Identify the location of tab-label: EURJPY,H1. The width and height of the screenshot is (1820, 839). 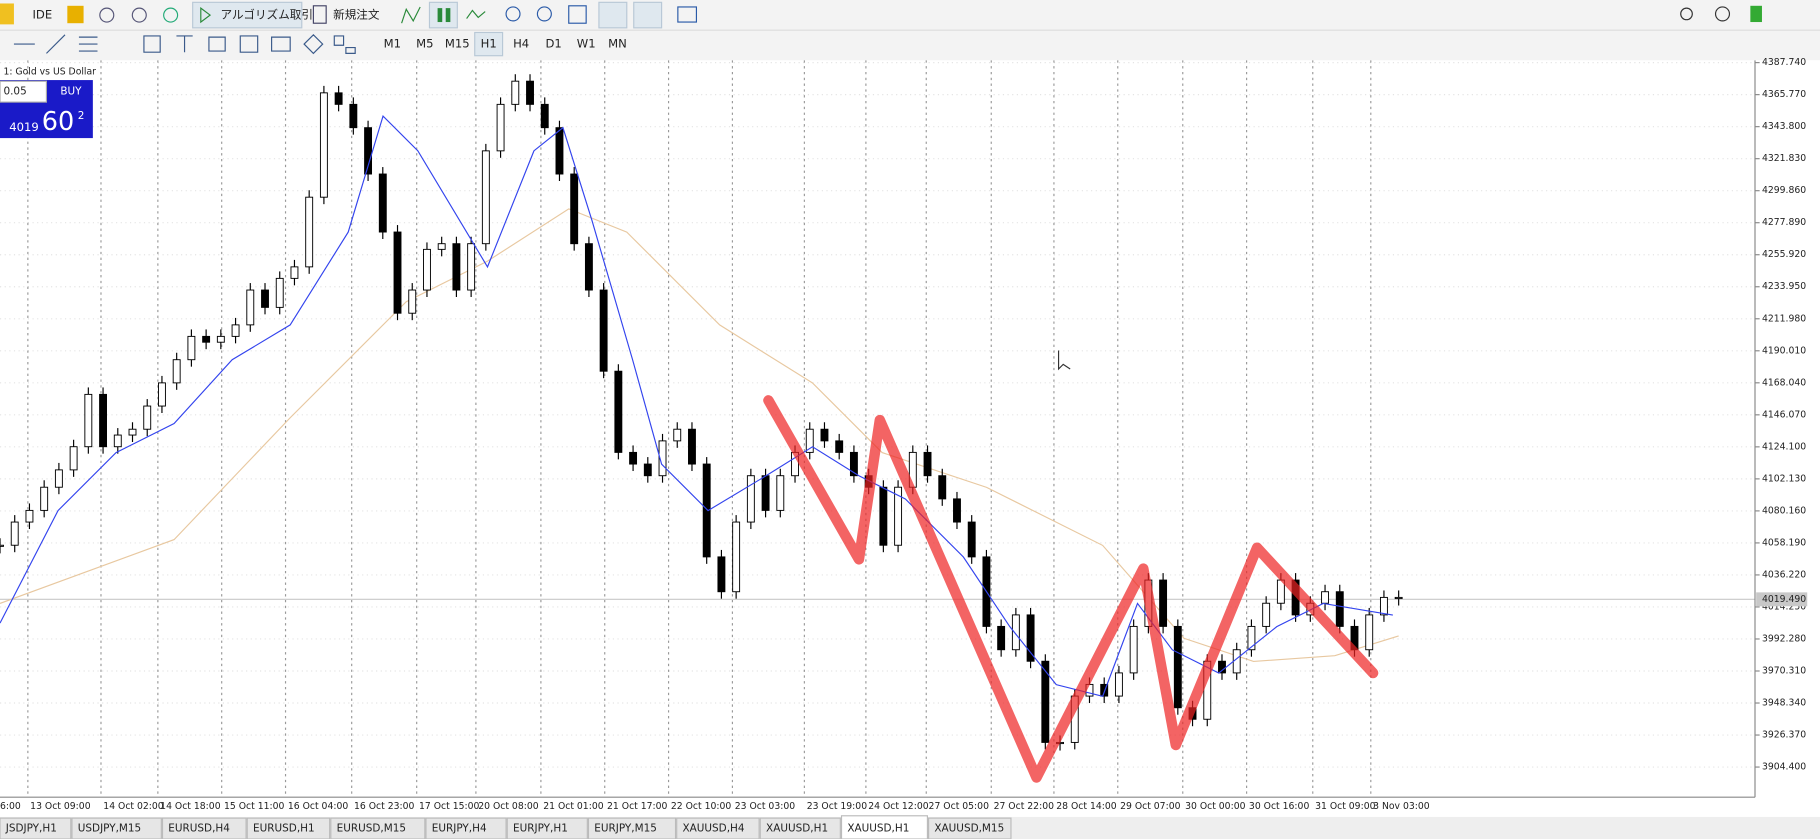
(540, 829).